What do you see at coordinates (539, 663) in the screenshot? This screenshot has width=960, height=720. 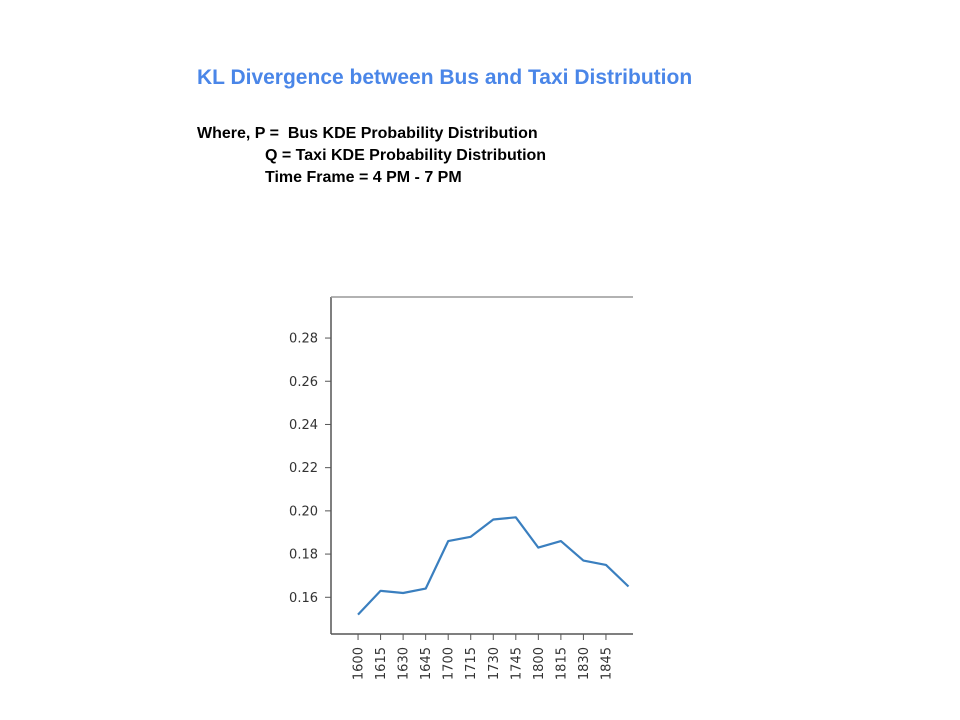 I see `x-tick-label: 1800` at bounding box center [539, 663].